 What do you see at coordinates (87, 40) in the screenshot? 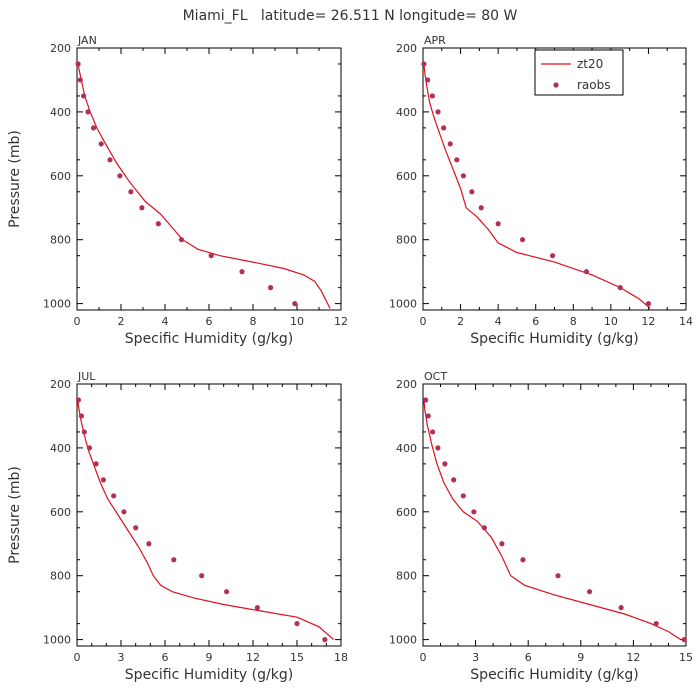
I see `panel-label: JAN` at bounding box center [87, 40].